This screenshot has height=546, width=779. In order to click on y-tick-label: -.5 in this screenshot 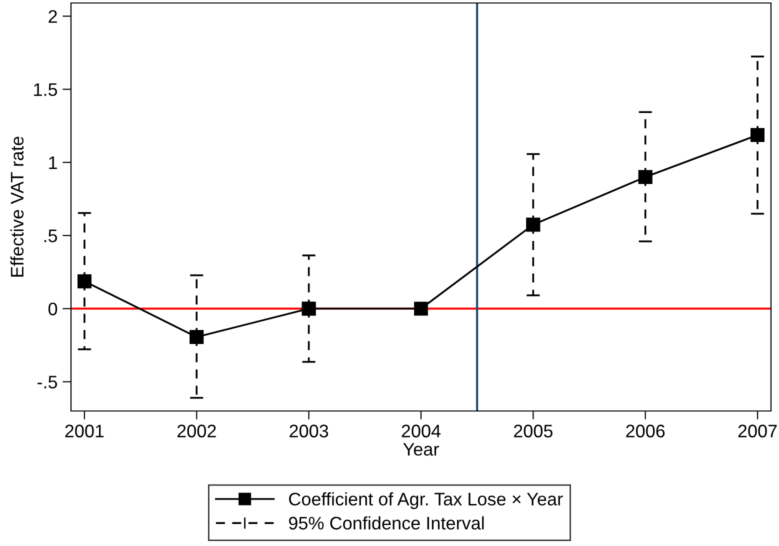, I will do `click(48, 382)`.